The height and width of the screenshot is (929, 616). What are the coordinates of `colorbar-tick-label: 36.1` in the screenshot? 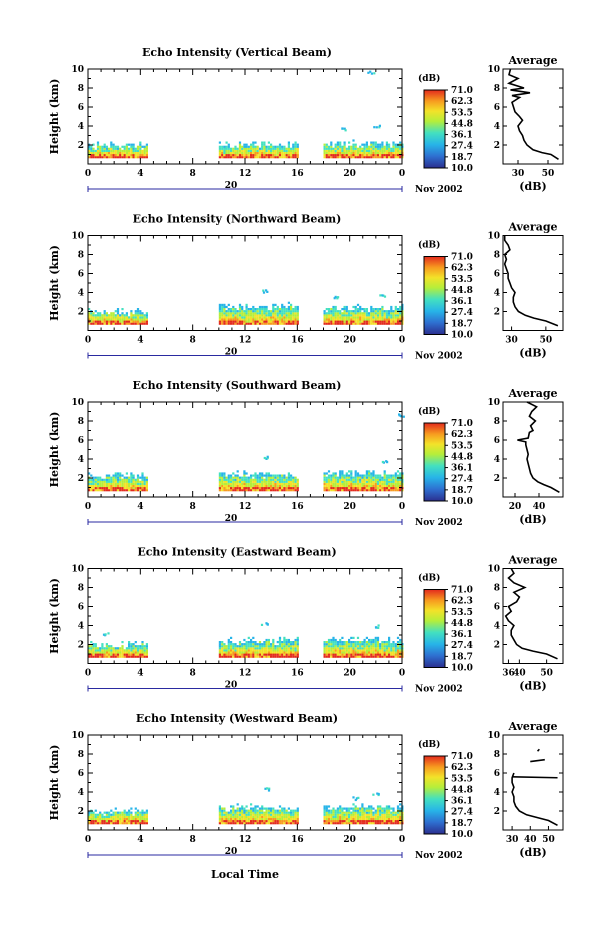 It's located at (462, 469).